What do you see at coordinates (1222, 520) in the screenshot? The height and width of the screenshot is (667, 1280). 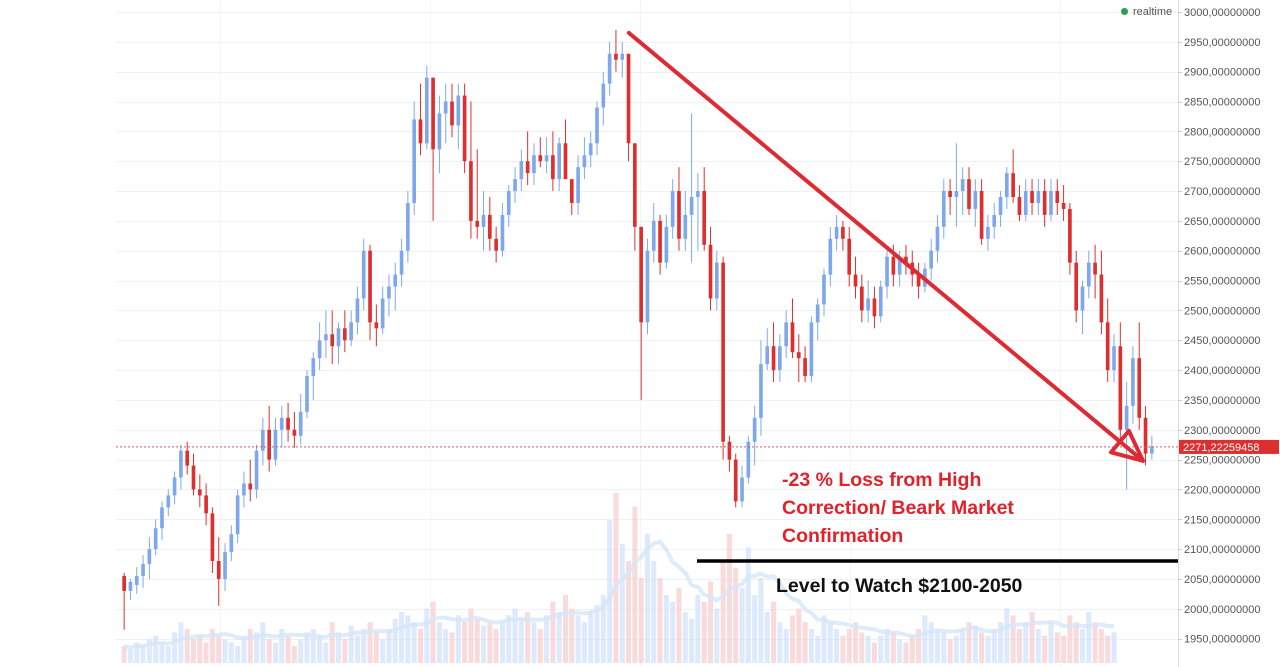 I see `y-tick-label: 2150,00000000` at bounding box center [1222, 520].